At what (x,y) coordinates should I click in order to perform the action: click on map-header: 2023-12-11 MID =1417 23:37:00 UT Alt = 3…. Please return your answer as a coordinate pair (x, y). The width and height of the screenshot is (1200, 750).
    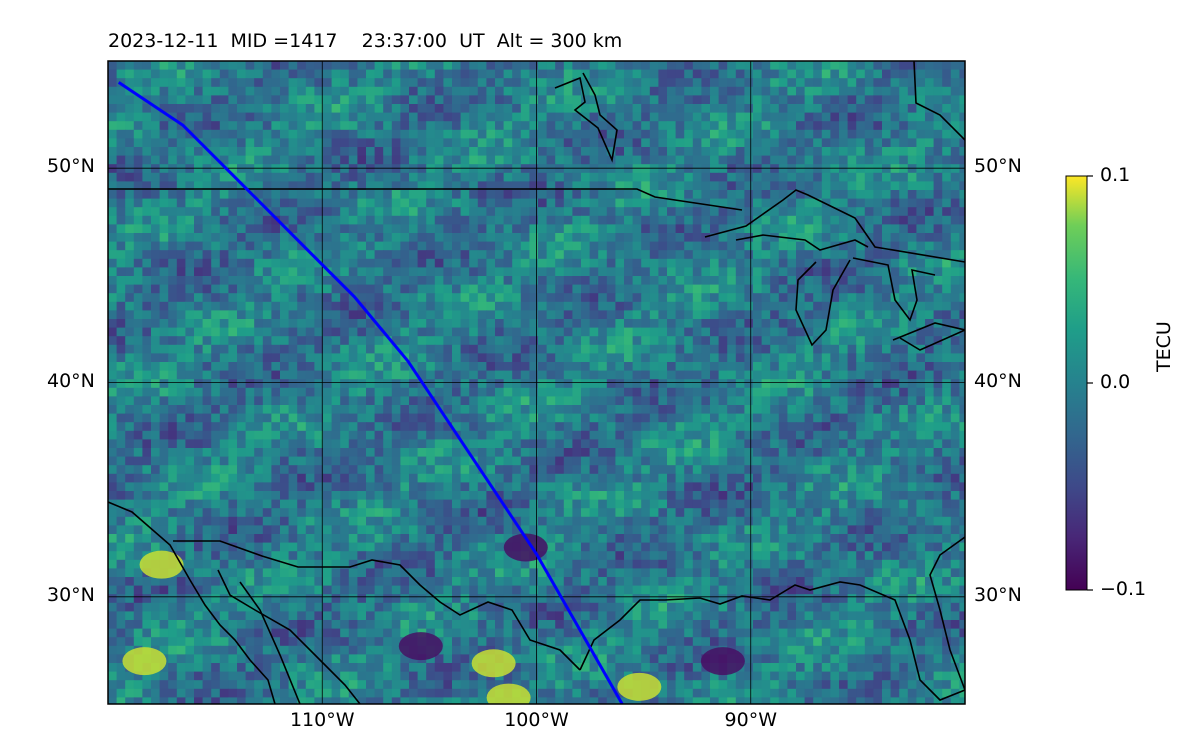
    Looking at the image, I should click on (365, 41).